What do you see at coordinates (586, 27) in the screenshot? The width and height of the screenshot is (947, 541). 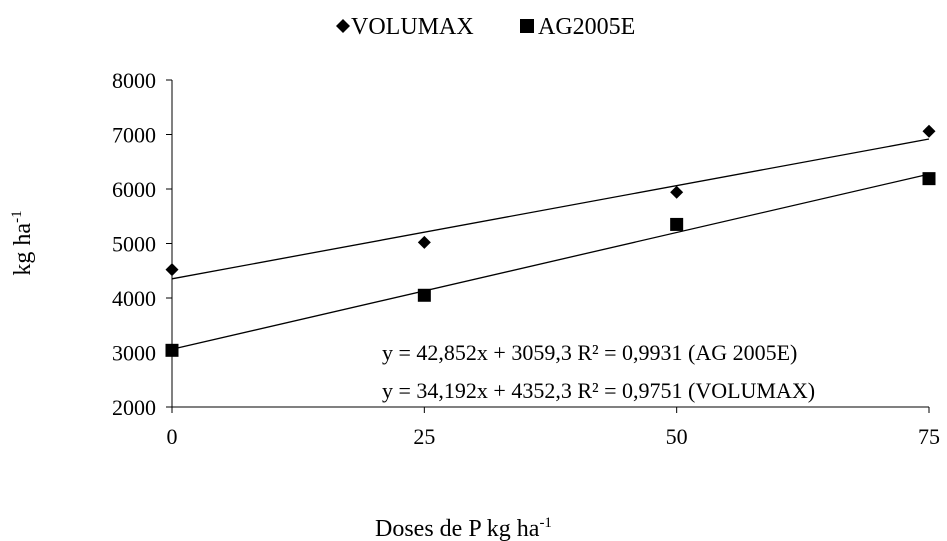 I see `legend-label-ag2005e: AG2005E` at bounding box center [586, 27].